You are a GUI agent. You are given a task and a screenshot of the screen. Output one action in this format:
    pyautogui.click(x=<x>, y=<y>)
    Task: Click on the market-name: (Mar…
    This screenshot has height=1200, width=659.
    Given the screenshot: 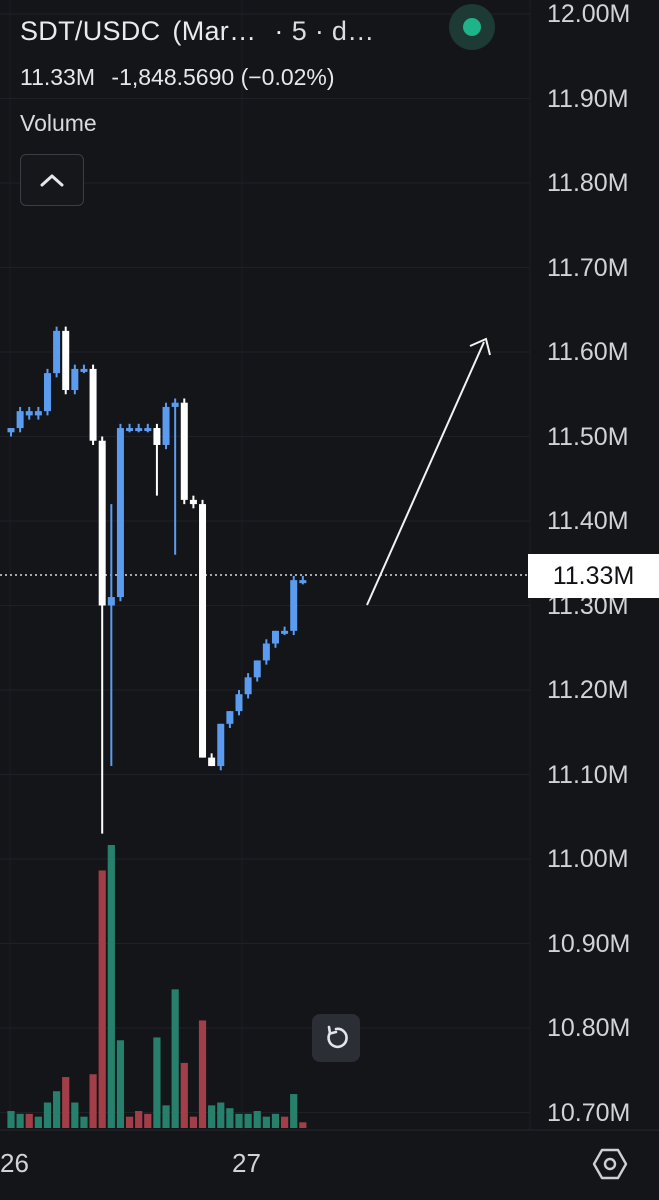 What is the action you would take?
    pyautogui.click(x=214, y=30)
    